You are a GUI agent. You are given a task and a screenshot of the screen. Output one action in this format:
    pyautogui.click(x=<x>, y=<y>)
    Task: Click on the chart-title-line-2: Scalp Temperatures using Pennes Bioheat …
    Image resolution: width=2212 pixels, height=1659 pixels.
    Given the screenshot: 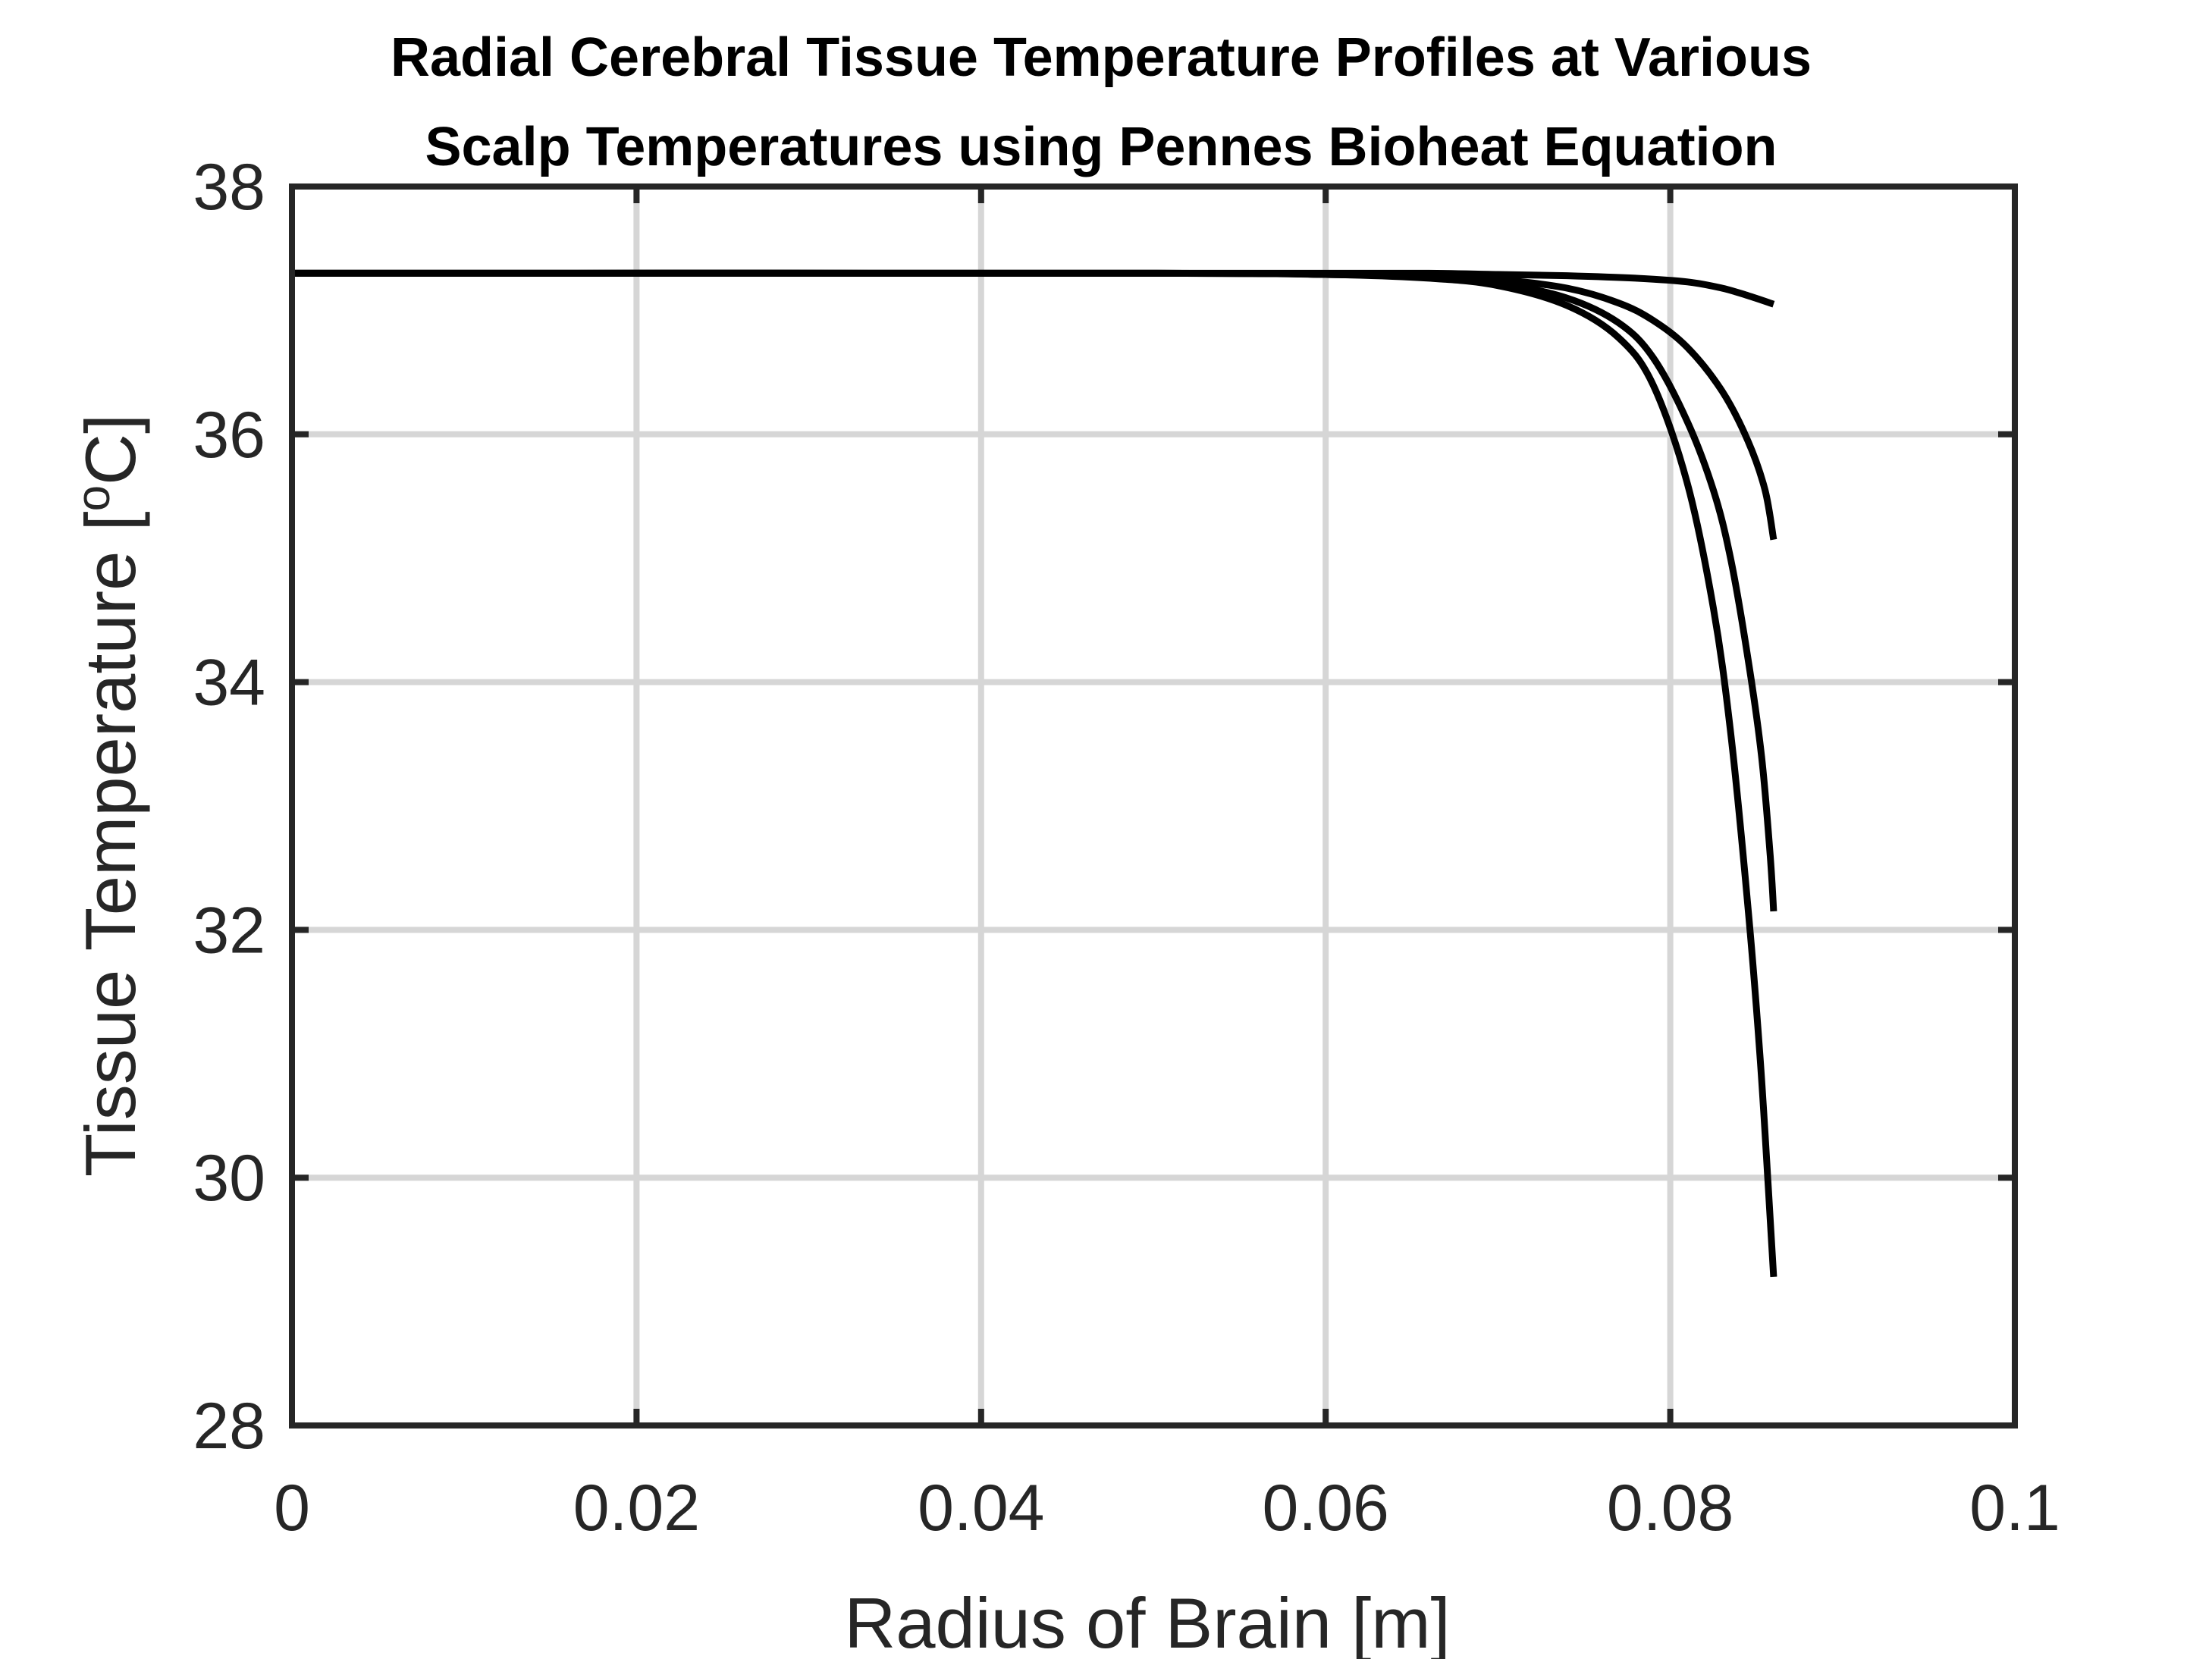 What is the action you would take?
    pyautogui.click(x=1101, y=147)
    